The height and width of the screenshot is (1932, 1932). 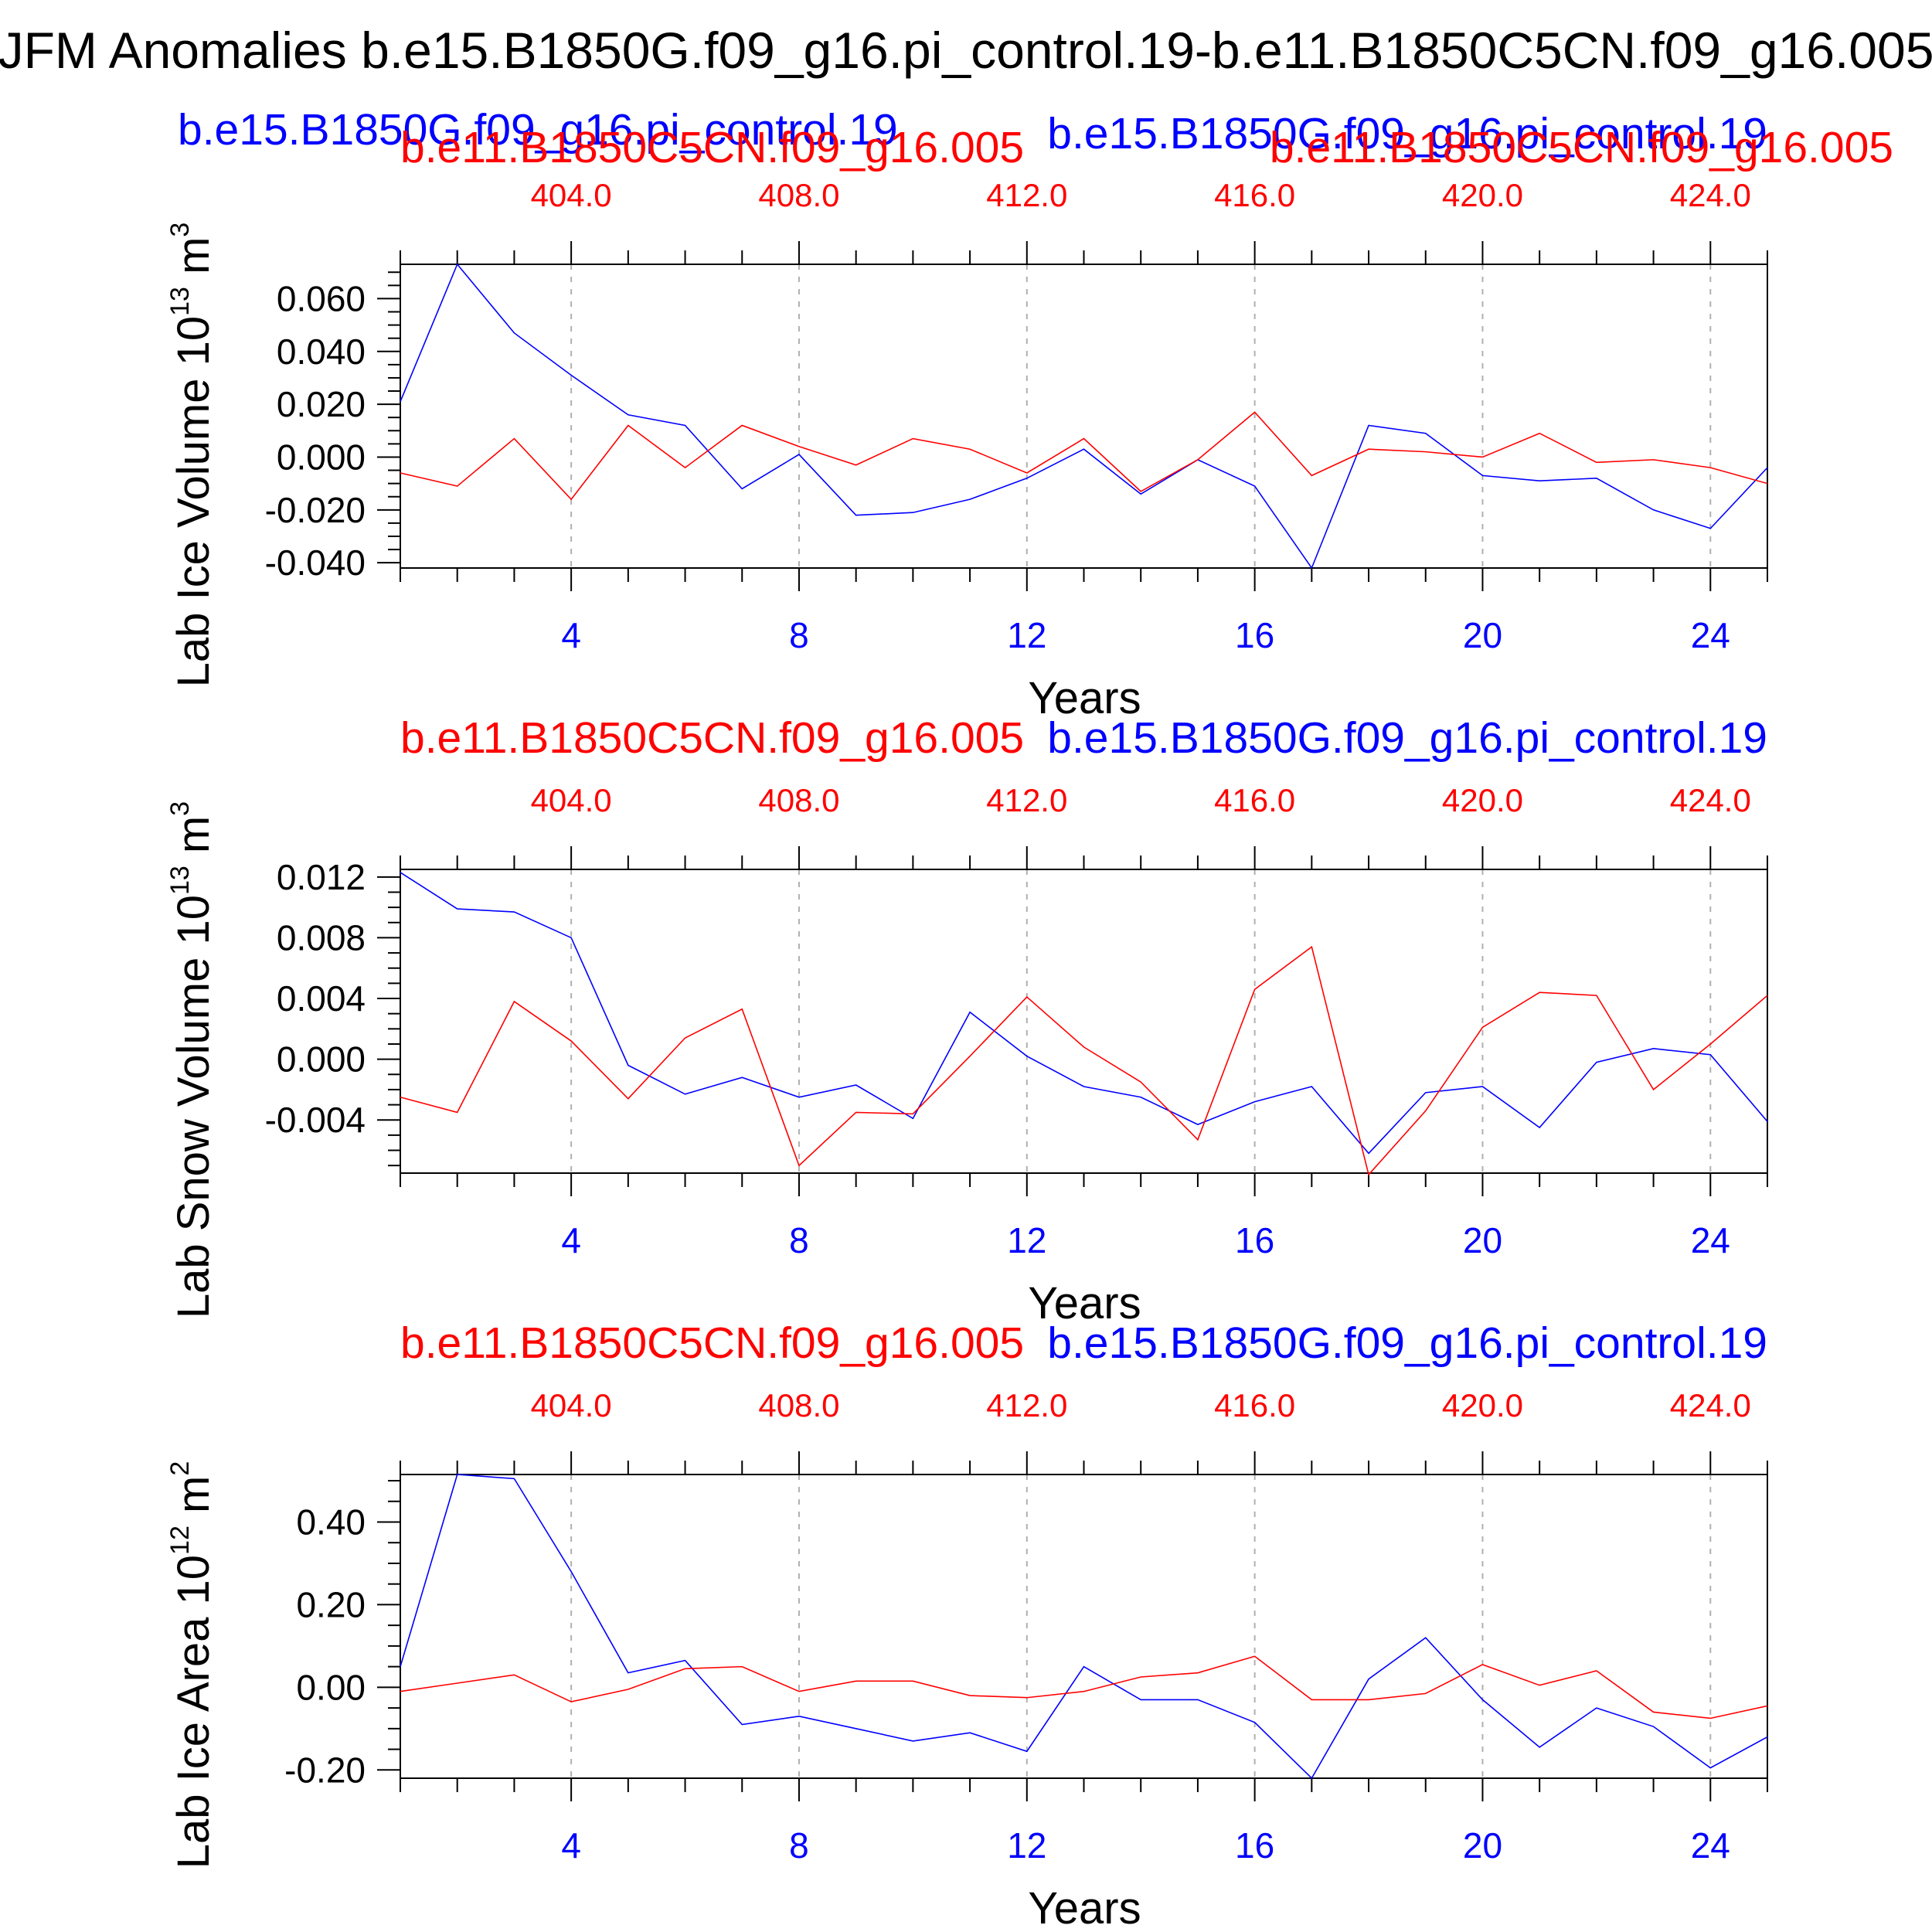 I want to click on y-tick-label: 0.012, so click(x=321, y=877).